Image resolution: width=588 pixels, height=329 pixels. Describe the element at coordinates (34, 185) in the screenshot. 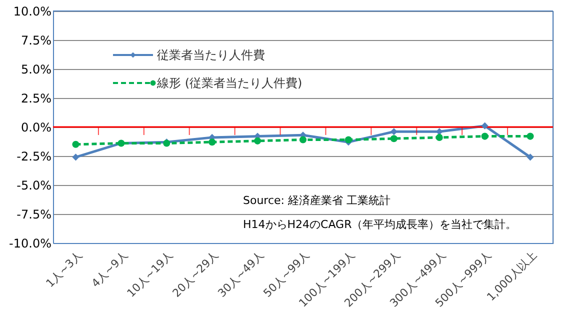

I see `y-tick-label: -5.0%` at that location.